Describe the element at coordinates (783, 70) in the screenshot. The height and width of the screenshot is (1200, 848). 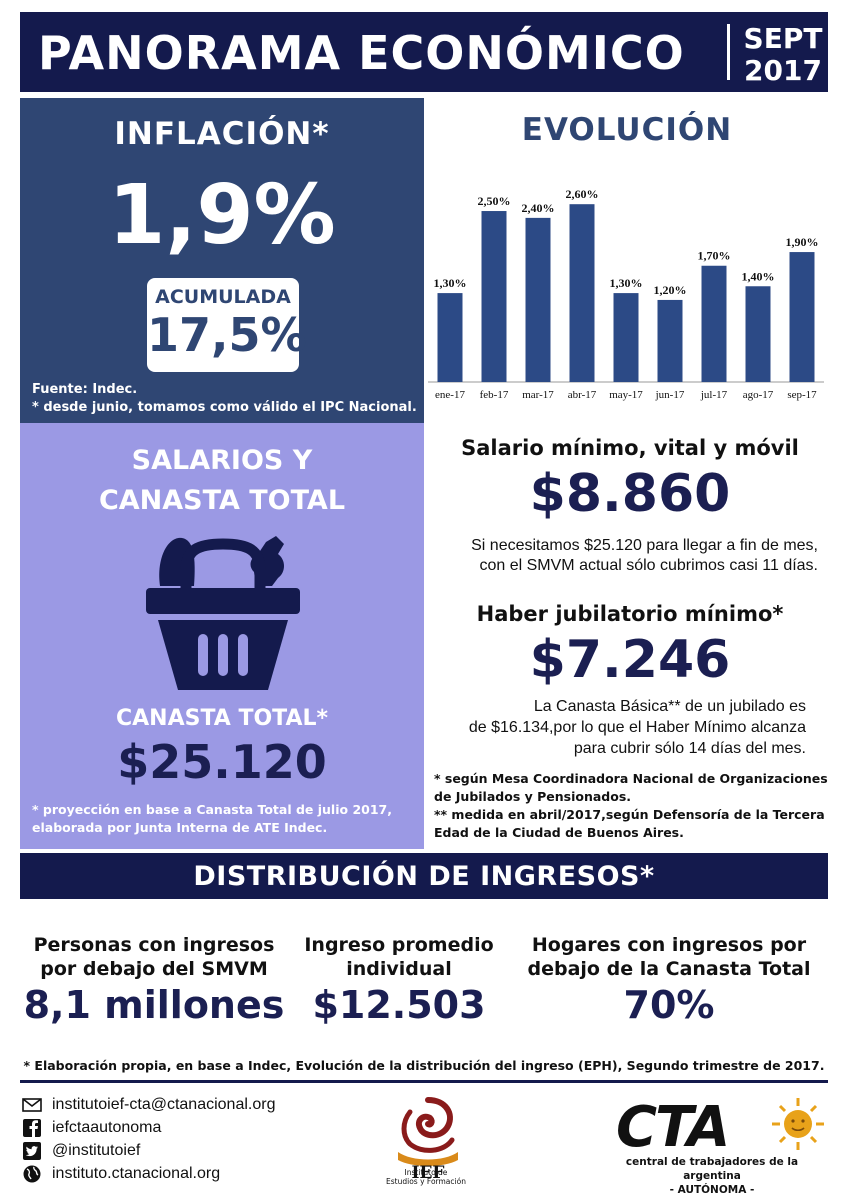
I see `header-date-year: 2017` at that location.